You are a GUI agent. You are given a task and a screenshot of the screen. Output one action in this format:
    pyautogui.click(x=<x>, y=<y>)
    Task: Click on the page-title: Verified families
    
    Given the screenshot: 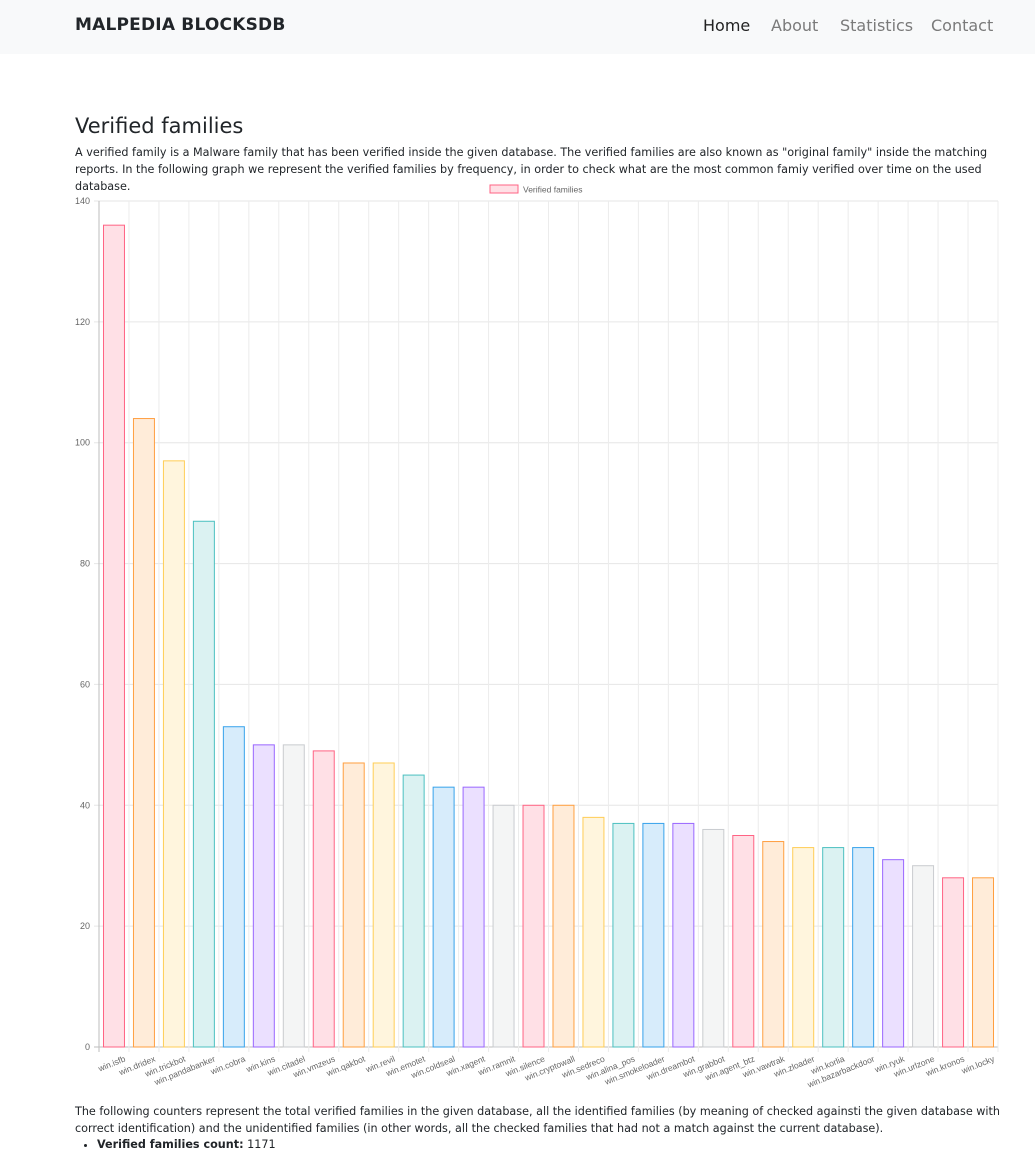 What is the action you would take?
    pyautogui.click(x=159, y=126)
    